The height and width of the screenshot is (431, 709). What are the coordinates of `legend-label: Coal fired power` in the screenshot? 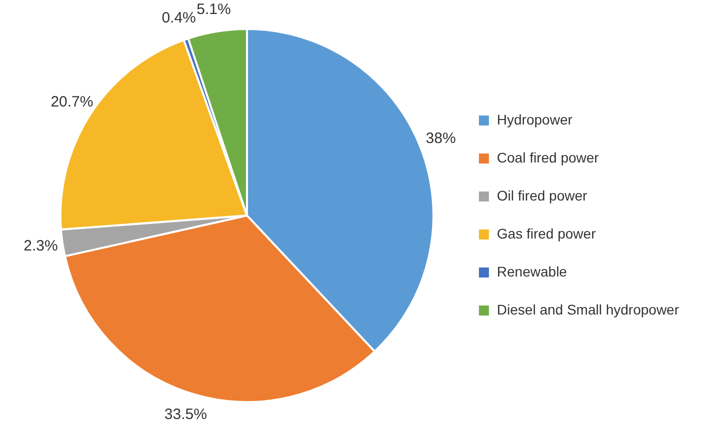 It's located at (548, 157).